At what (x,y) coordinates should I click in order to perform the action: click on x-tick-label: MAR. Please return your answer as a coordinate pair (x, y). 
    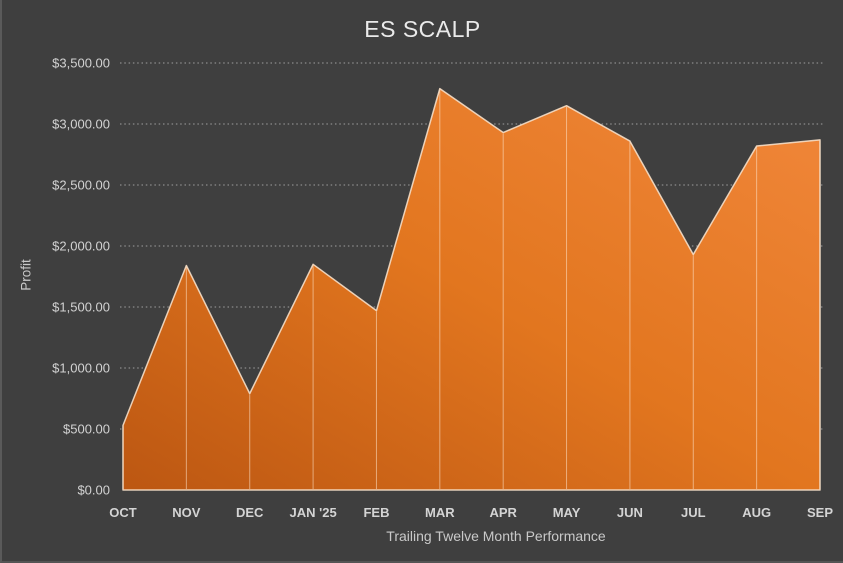
    Looking at the image, I should click on (440, 512).